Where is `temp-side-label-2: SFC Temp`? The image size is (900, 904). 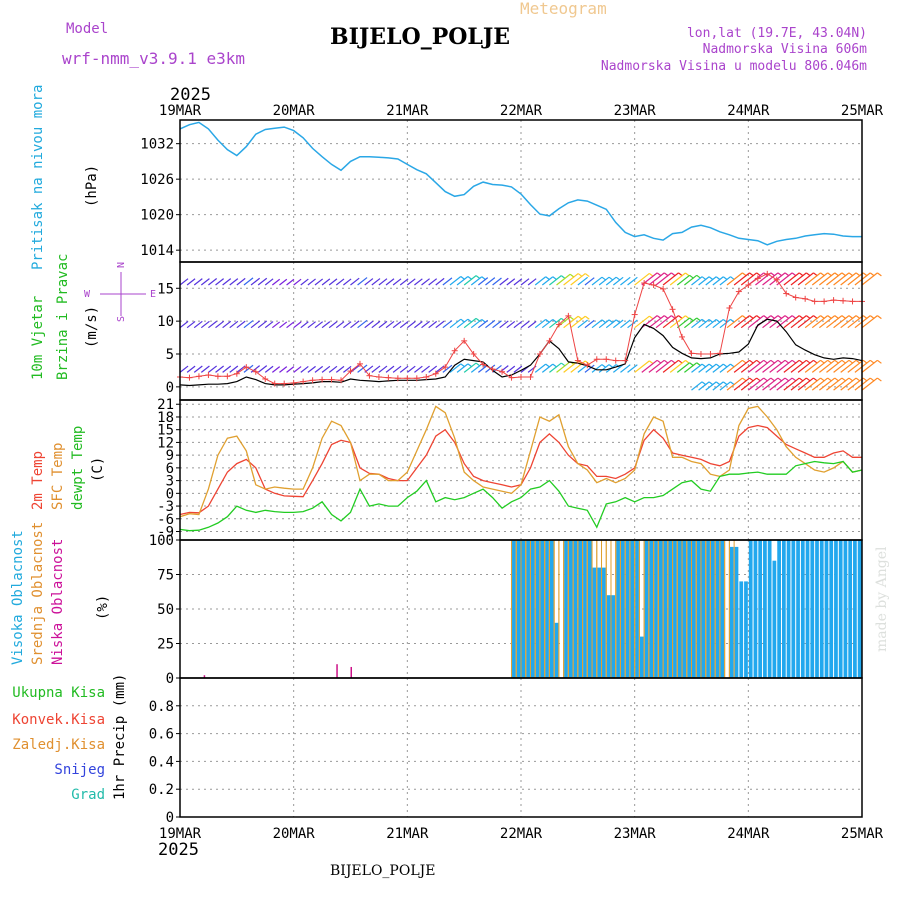 temp-side-label-2: SFC Temp is located at coordinates (58, 476).